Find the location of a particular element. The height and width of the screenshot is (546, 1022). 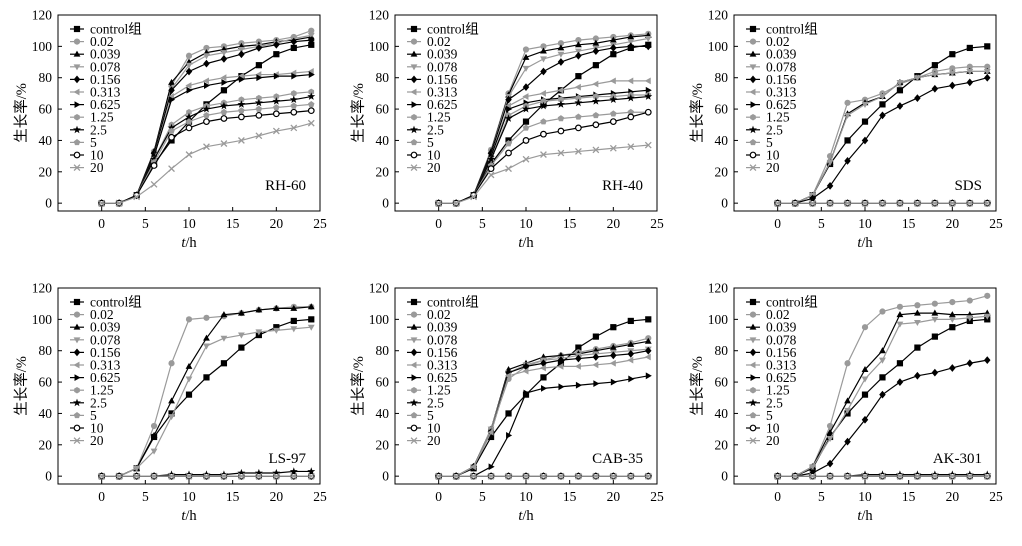

legend-item: 10 is located at coordinates (763, 428).